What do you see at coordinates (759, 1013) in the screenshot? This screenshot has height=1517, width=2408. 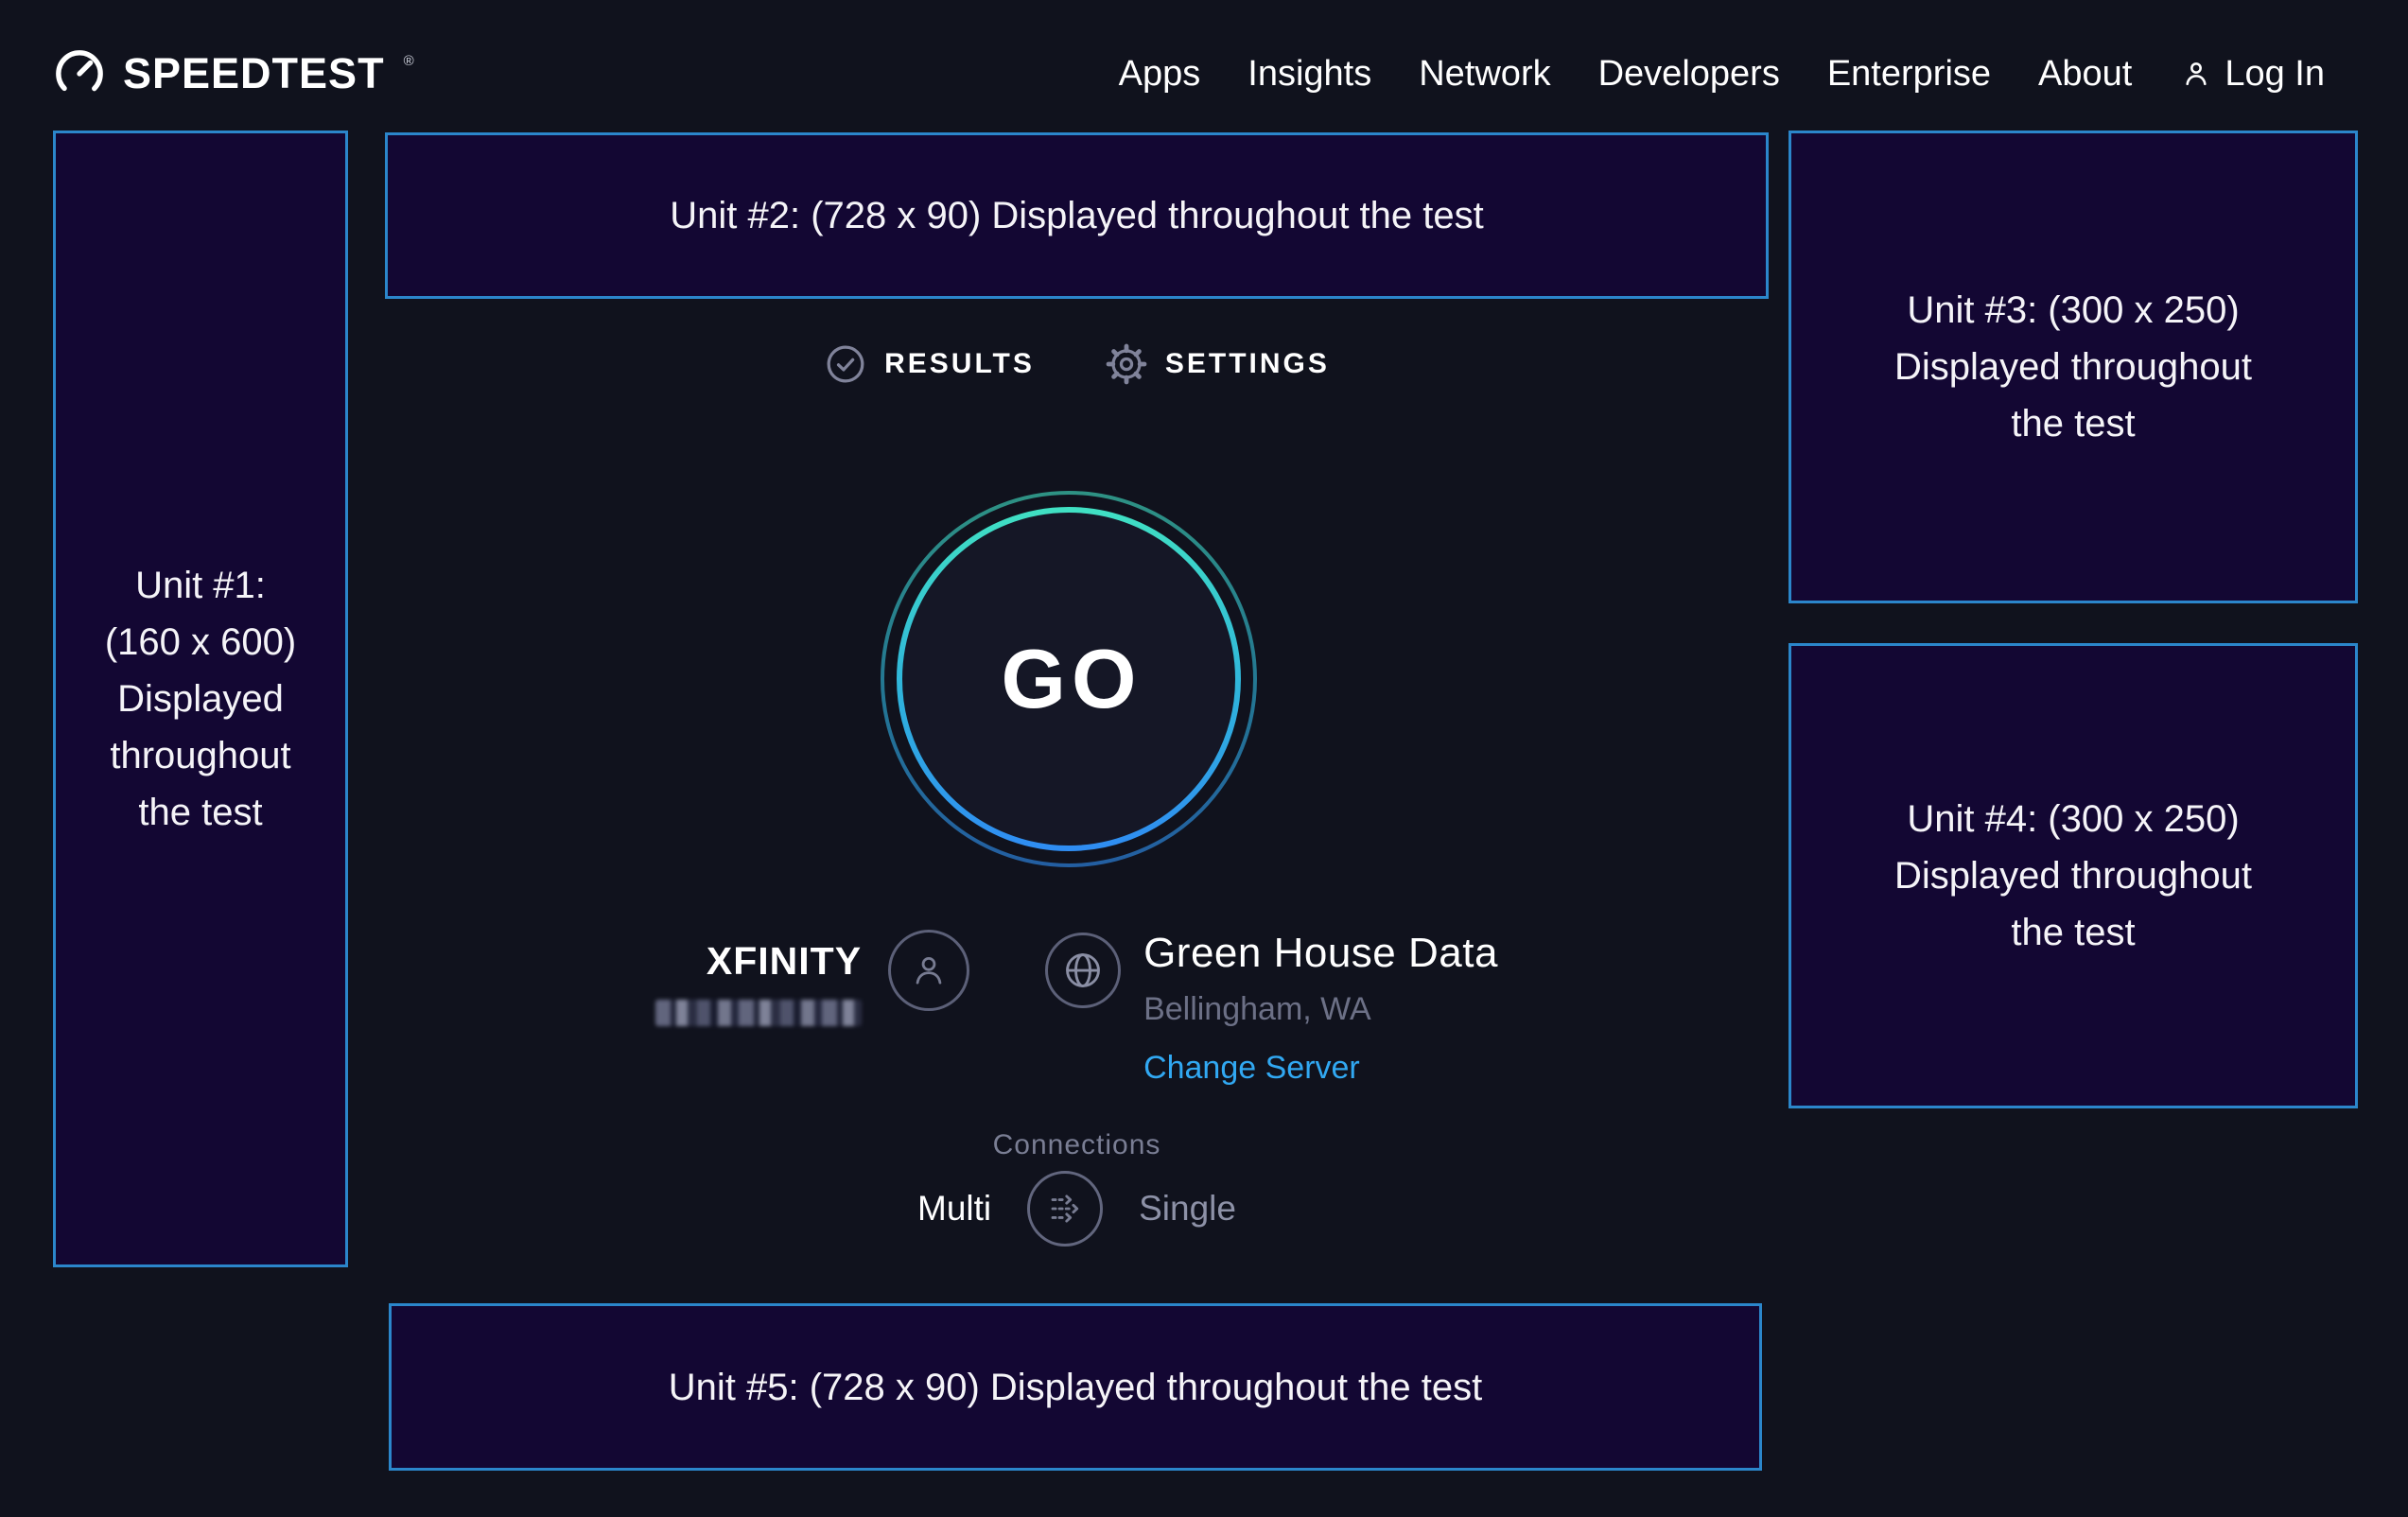 I see `ip-address-redacted` at bounding box center [759, 1013].